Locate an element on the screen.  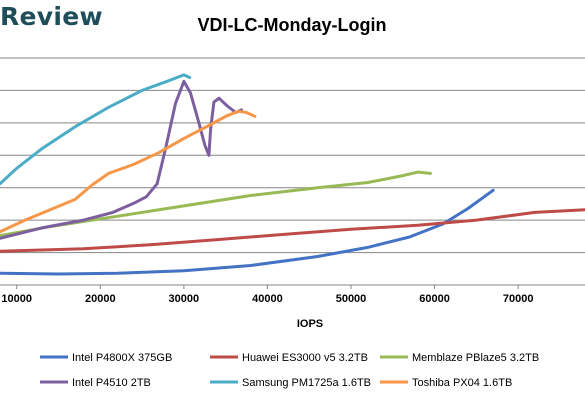
x-tick-label: 30000 is located at coordinates (184, 299).